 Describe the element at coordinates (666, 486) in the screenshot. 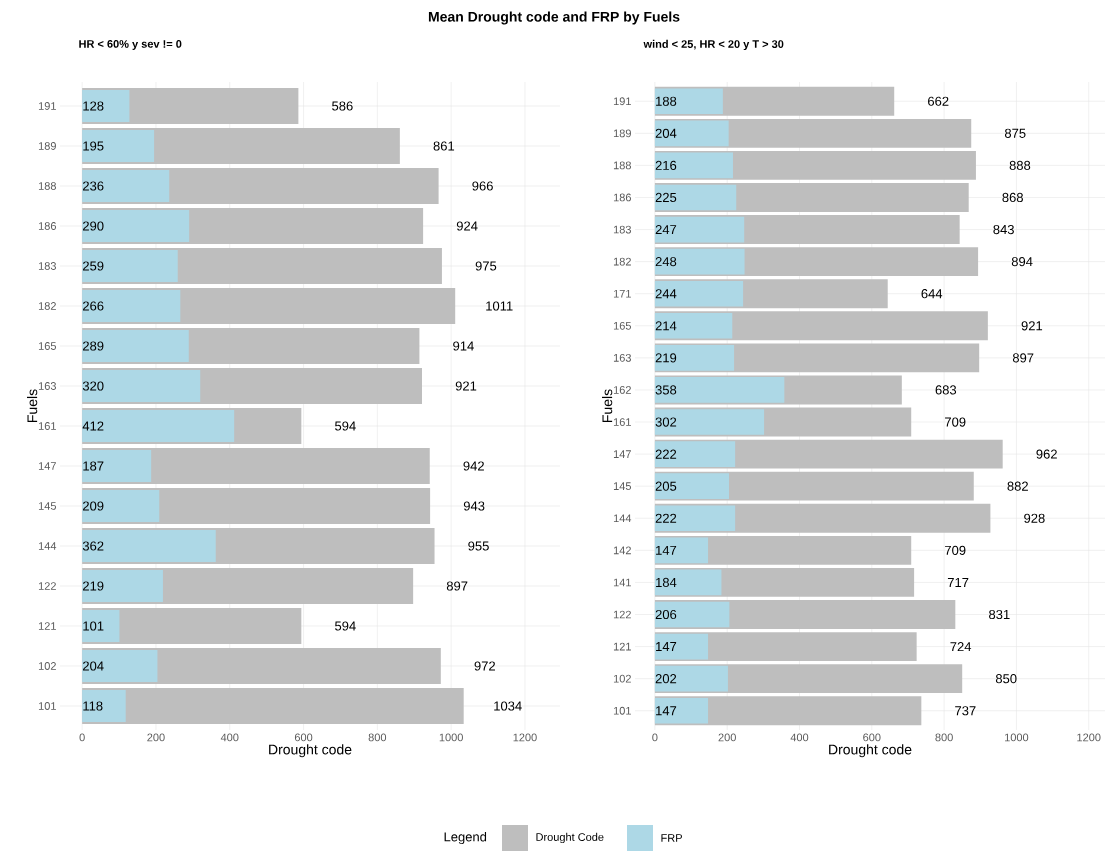

I see `data-label: 205` at that location.